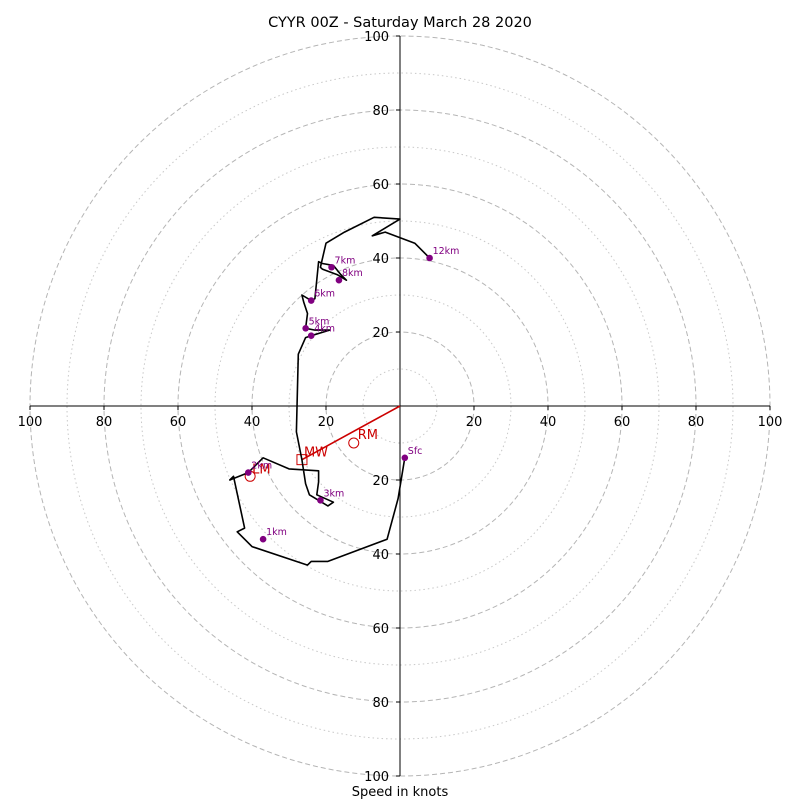 The width and height of the screenshot is (800, 800). What do you see at coordinates (415, 451) in the screenshot?
I see `height-marker-label: Sfc` at bounding box center [415, 451].